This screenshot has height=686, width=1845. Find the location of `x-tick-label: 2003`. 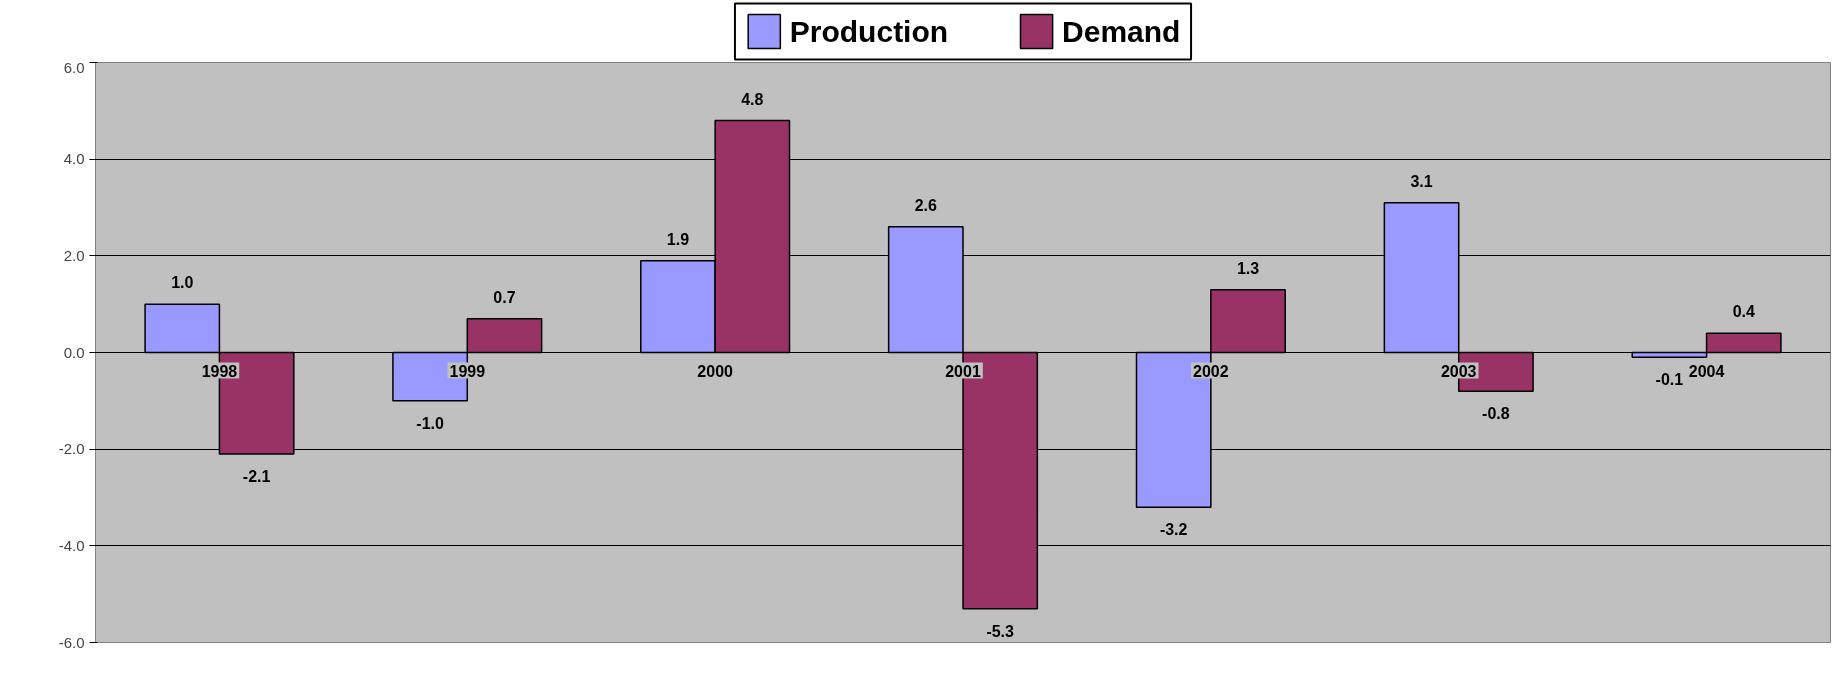

x-tick-label: 2003 is located at coordinates (1458, 371).